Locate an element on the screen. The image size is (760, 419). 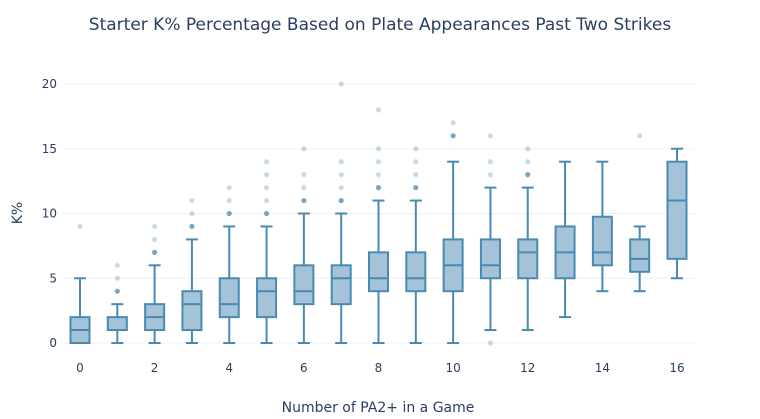
x-tick-label: 0 is located at coordinates (80, 368).